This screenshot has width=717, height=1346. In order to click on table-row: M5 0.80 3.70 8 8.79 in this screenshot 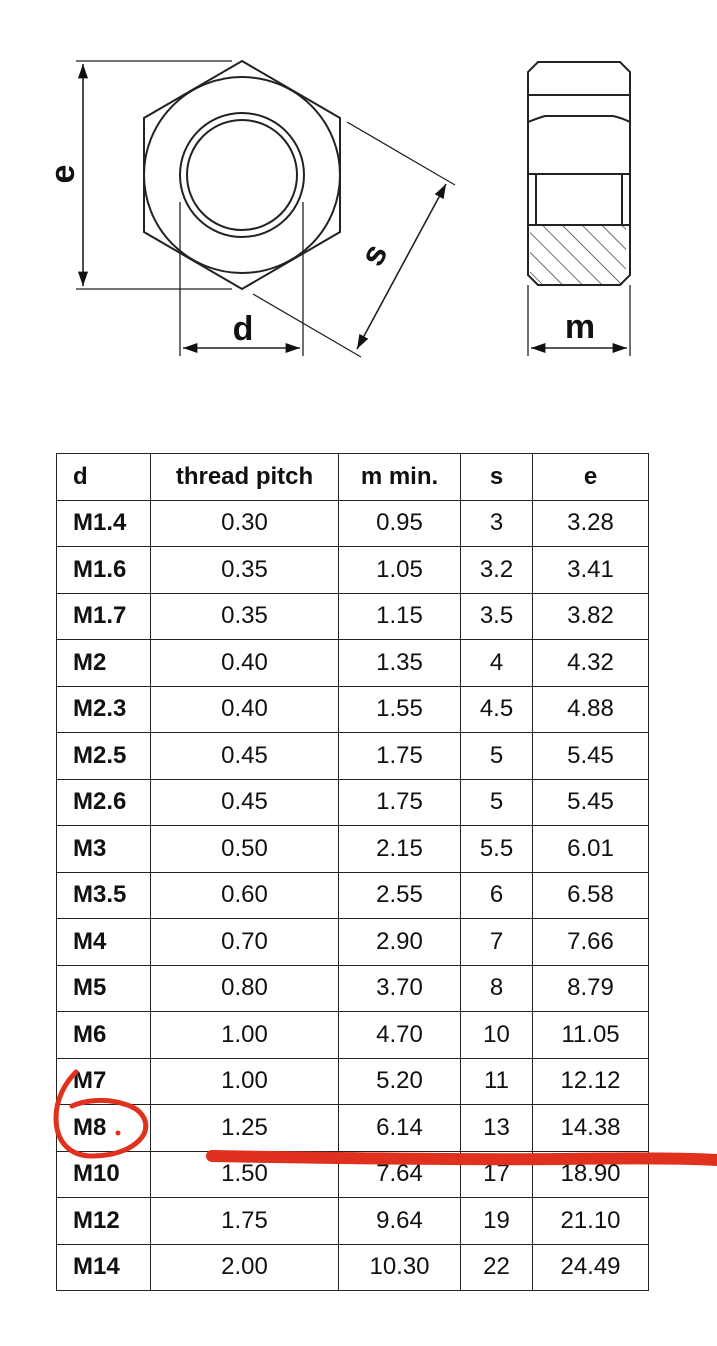, I will do `click(352, 988)`.